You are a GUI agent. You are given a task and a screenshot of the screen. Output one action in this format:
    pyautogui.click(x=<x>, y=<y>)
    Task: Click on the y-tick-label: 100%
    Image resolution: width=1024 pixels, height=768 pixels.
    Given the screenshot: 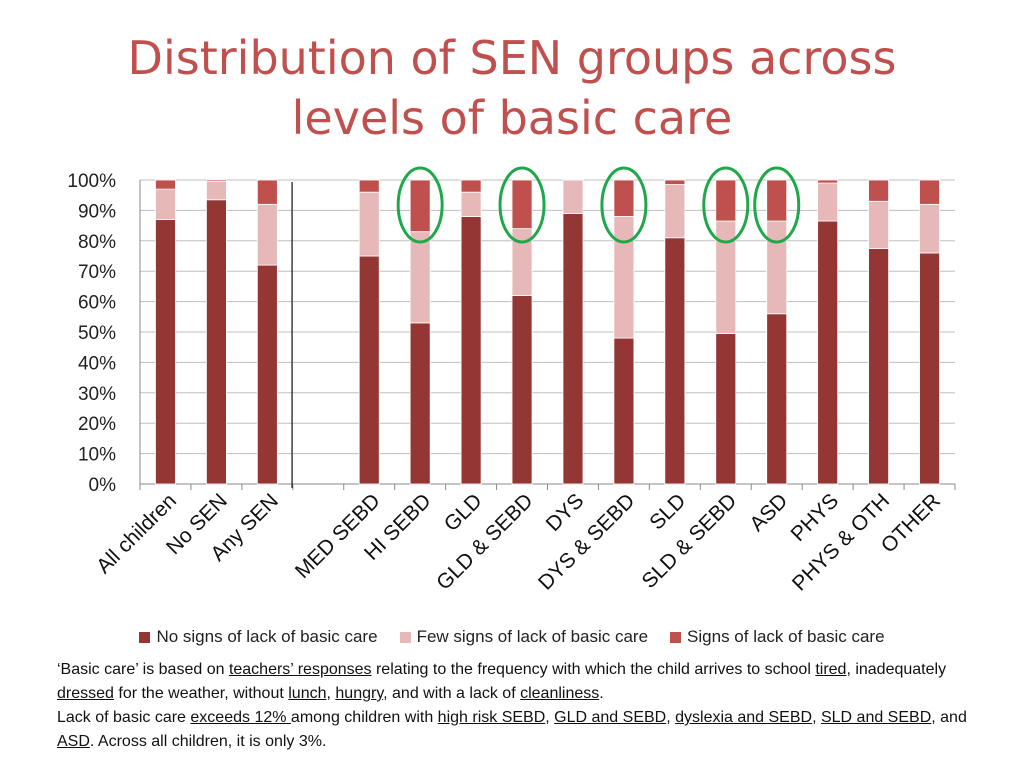 What is the action you would take?
    pyautogui.click(x=91, y=181)
    